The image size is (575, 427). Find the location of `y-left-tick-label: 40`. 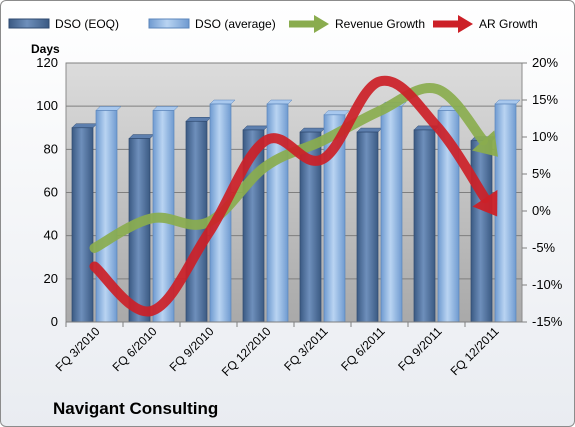

y-left-tick-label: 40 is located at coordinates (51, 235).